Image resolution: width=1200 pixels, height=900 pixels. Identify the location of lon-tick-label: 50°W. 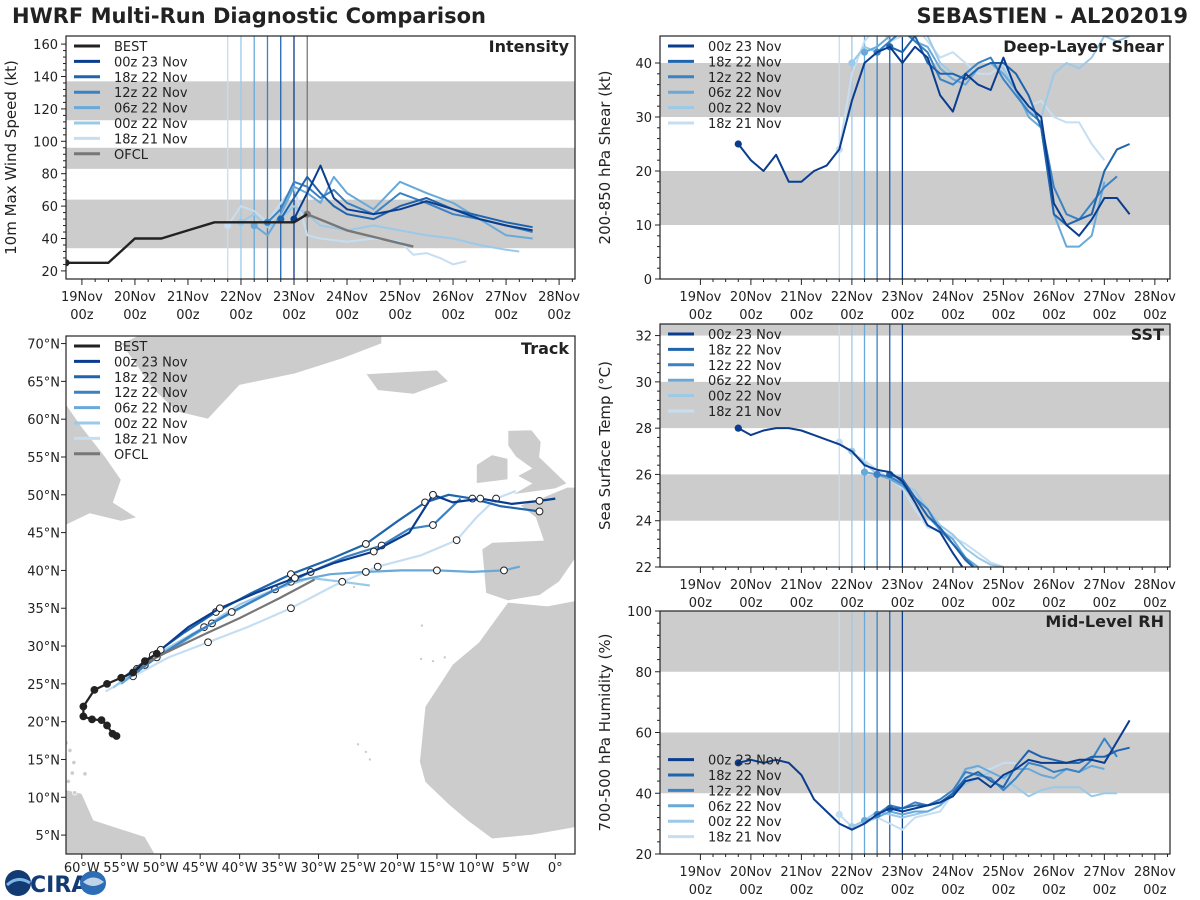
(161, 868).